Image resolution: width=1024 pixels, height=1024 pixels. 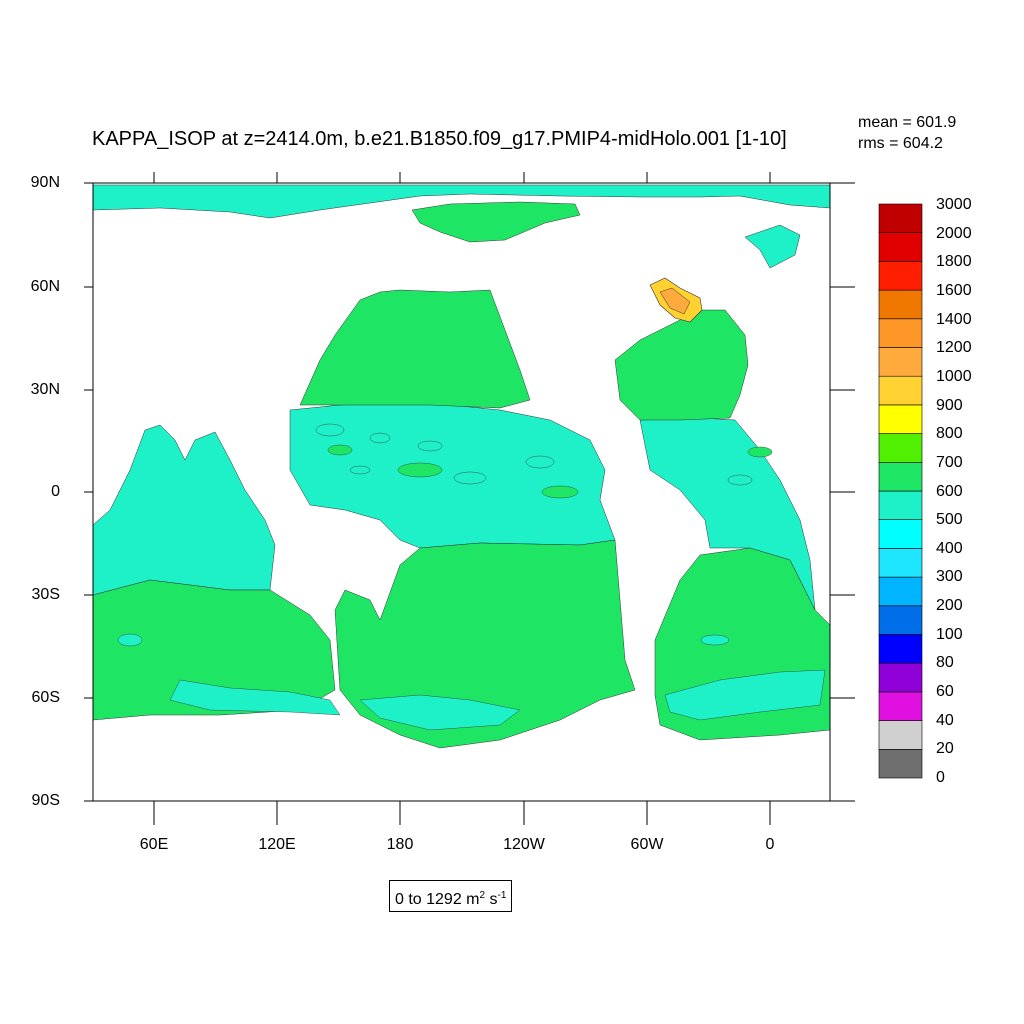 I want to click on colorbar-label: 20, so click(x=945, y=749).